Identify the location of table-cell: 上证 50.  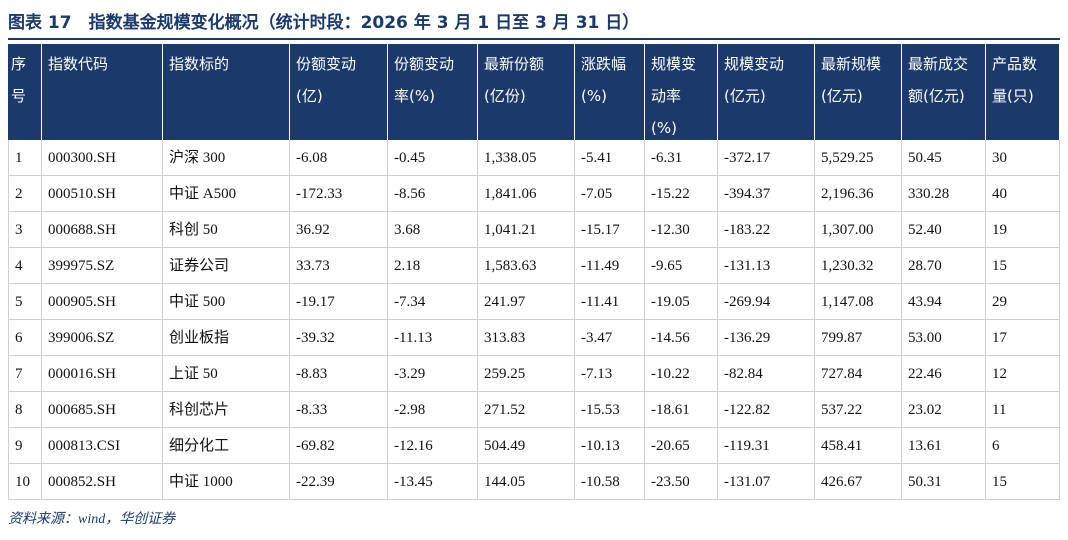
(226, 374).